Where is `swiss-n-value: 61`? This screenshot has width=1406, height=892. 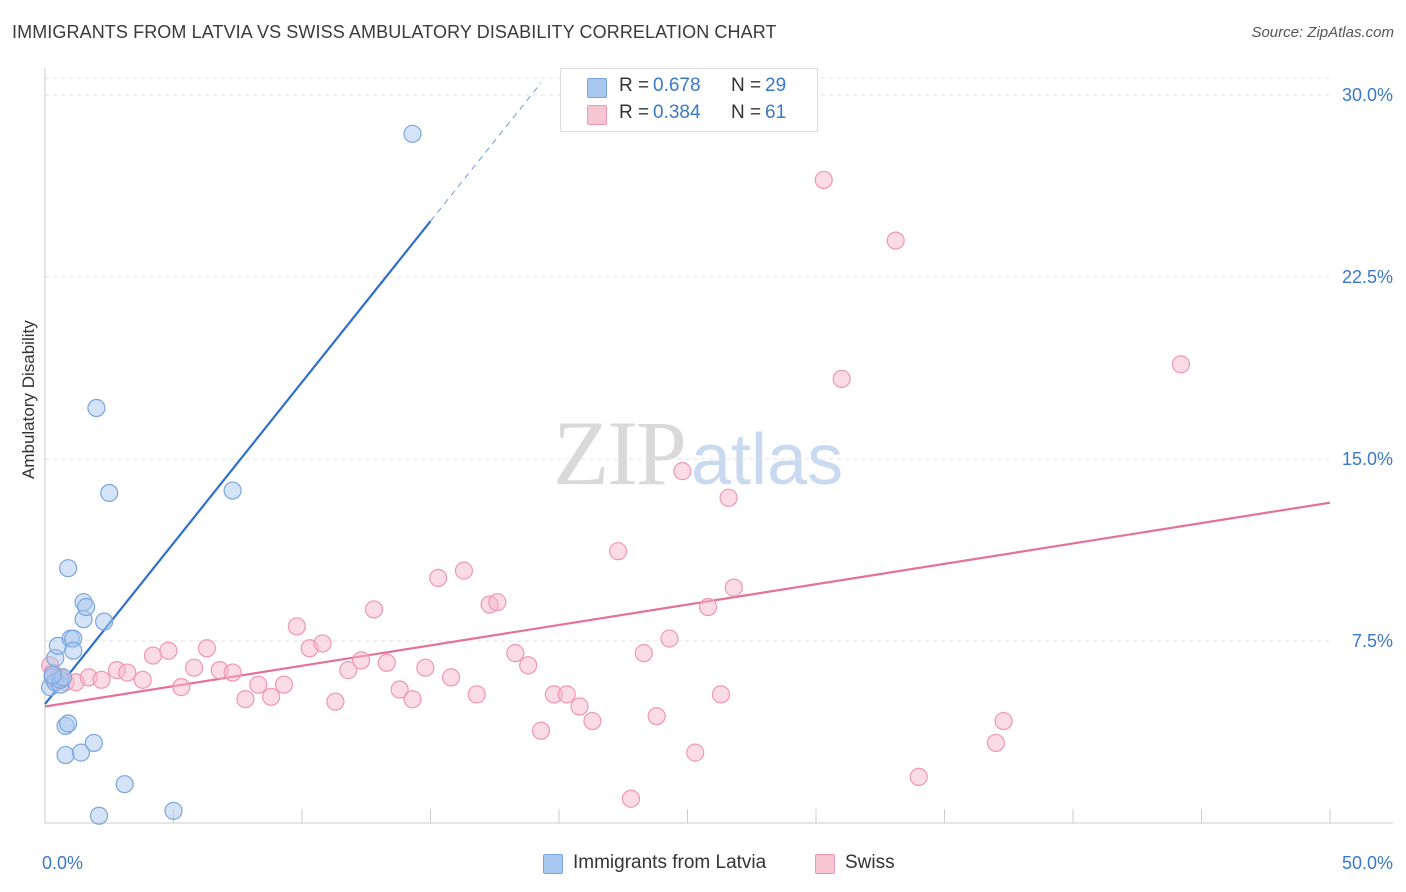 swiss-n-value: 61 is located at coordinates (776, 112).